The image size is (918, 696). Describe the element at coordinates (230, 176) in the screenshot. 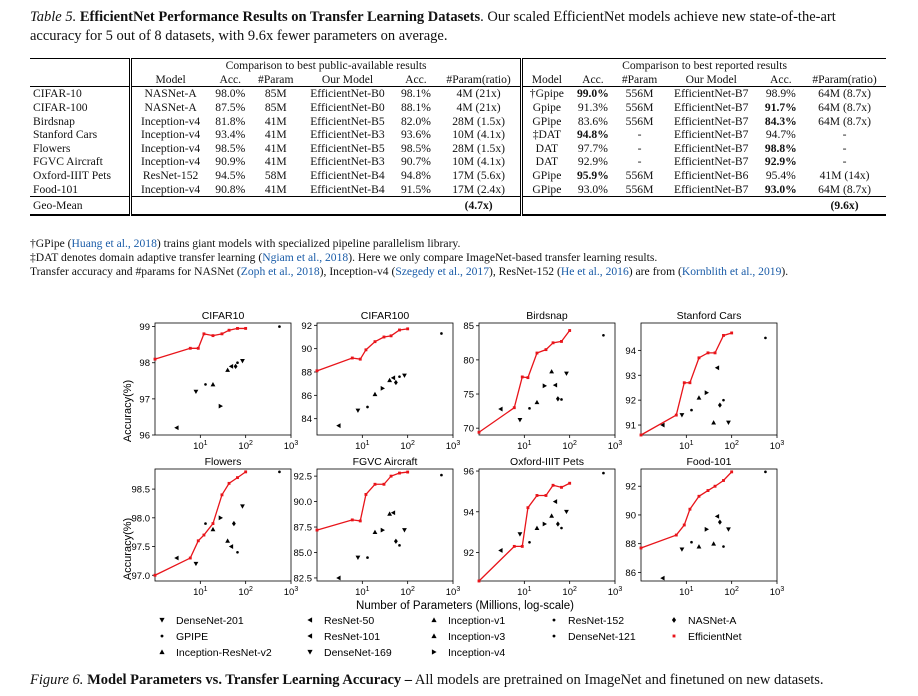

I see `table-cell: 94.5%` at that location.